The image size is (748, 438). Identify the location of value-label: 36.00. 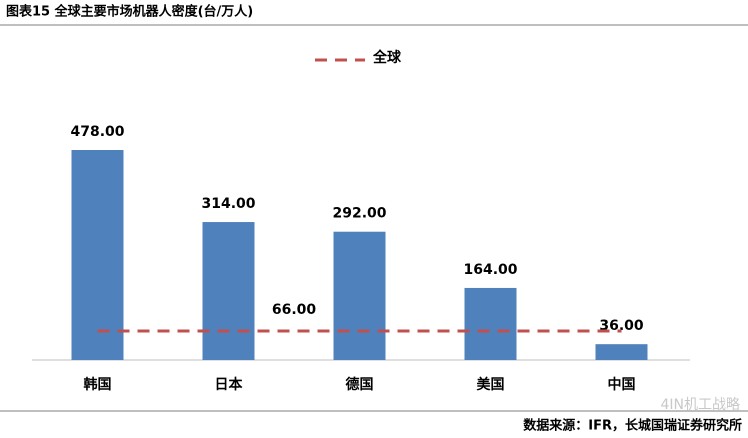
(621, 326).